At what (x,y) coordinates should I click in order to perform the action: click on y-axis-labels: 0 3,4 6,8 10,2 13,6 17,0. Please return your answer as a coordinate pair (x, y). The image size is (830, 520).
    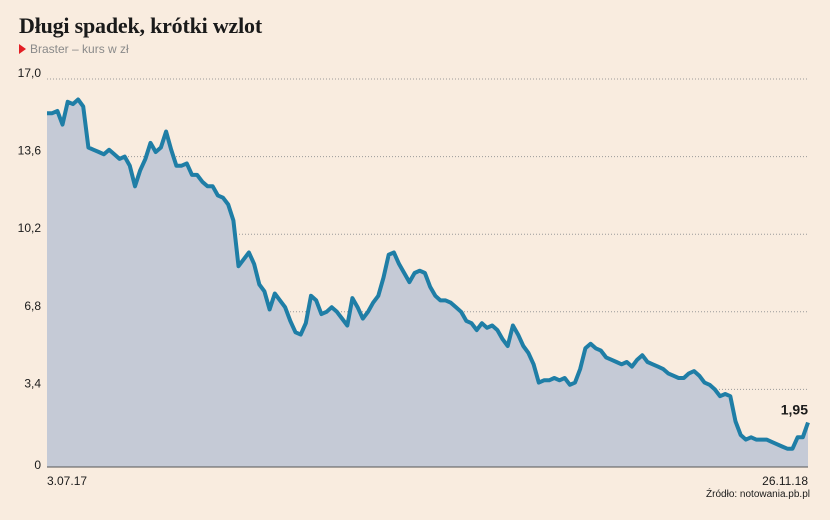
    Looking at the image, I should click on (30, 269).